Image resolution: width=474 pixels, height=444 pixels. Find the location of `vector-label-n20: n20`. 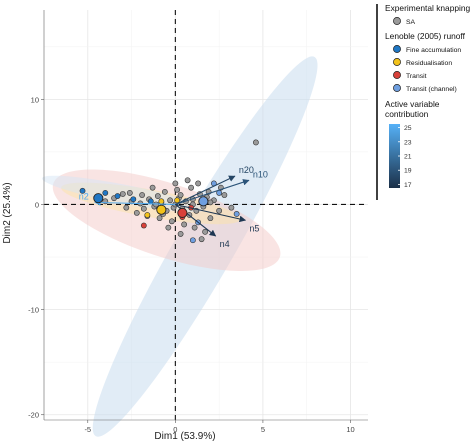

vector-label-n20: n20 is located at coordinates (246, 170).